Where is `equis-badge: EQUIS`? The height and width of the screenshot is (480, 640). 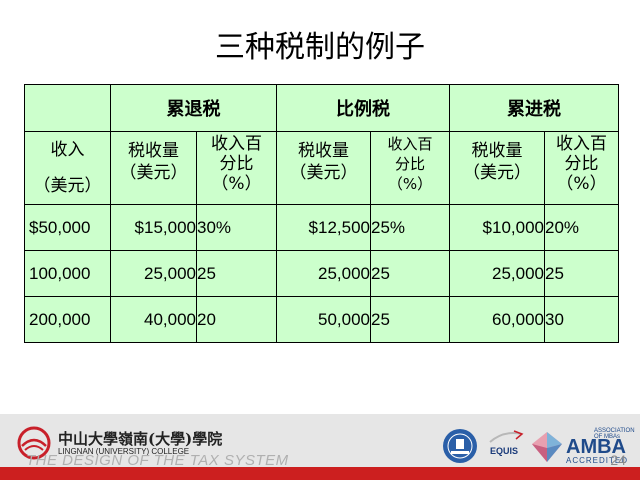 equis-badge: EQUIS is located at coordinates (508, 446).